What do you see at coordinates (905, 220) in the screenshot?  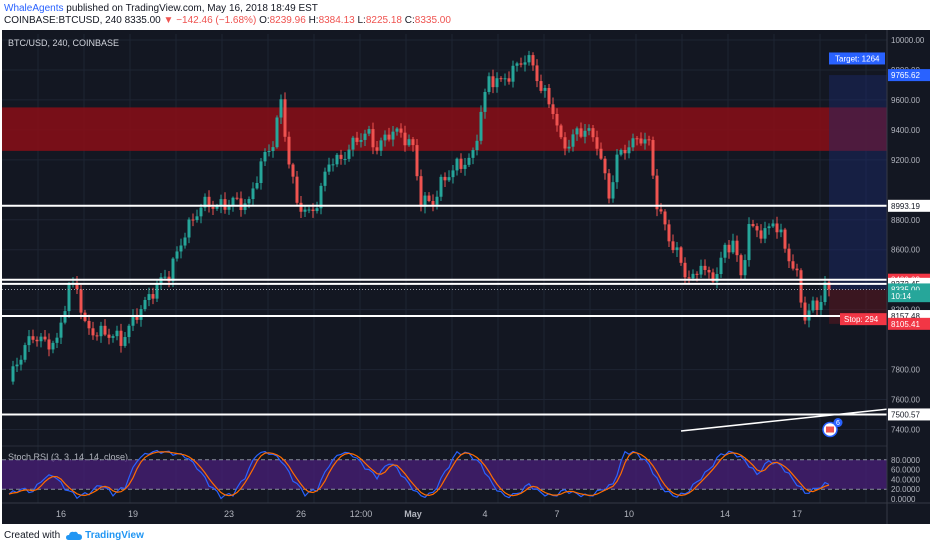 I see `price-tick: 8800.00` at bounding box center [905, 220].